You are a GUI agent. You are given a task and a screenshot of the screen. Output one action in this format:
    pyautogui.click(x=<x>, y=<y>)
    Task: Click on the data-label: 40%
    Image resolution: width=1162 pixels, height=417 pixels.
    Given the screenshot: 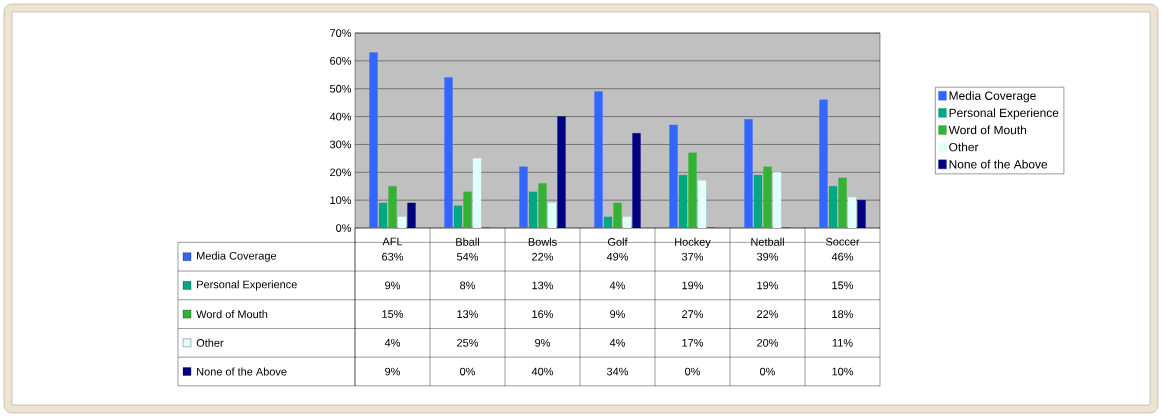 What is the action you would take?
    pyautogui.click(x=542, y=371)
    